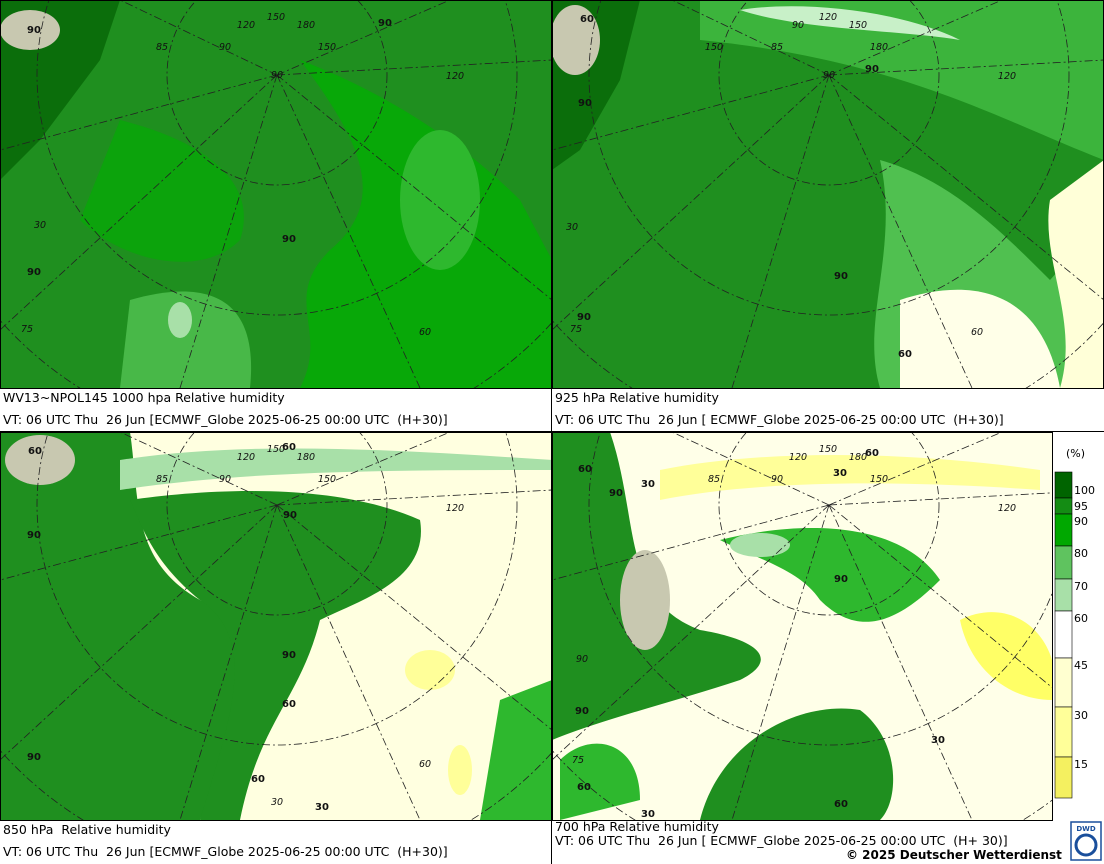 This screenshot has height=864, width=1104. Describe the element at coordinates (1081, 764) in the screenshot. I see `legend-tick-label: 15` at that location.